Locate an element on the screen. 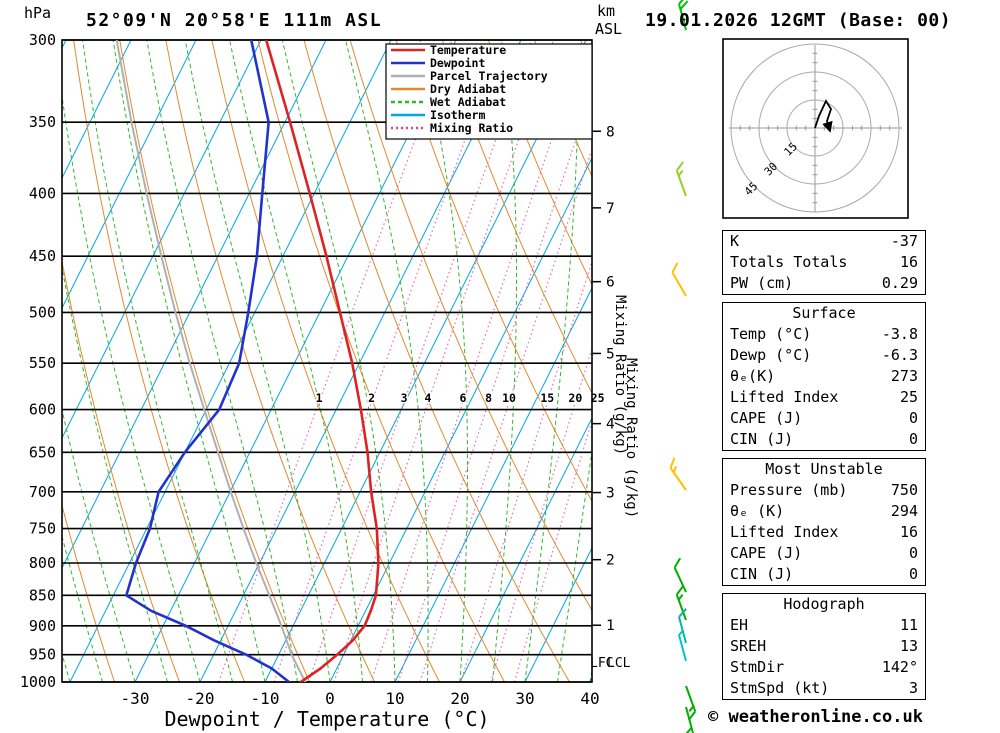 The image size is (1000, 733). mixing-ratio-value-label: 4 is located at coordinates (428, 398).